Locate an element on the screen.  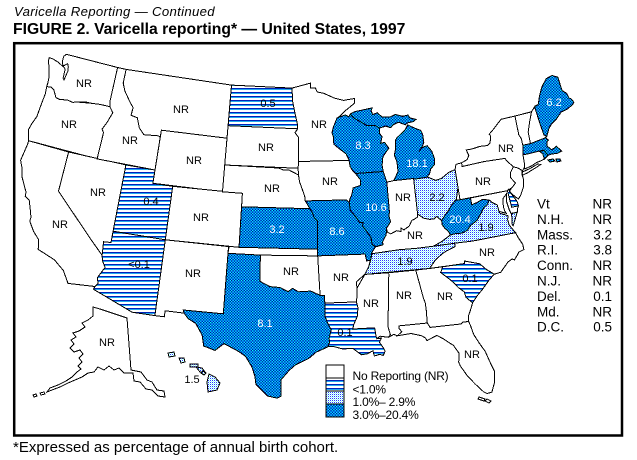
svg-text: 6.2 is located at coordinates (553, 103).